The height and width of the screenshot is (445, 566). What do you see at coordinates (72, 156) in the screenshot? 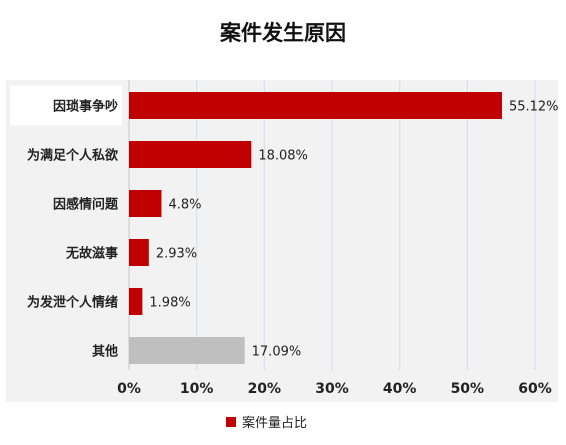
I see `category-label: 为满足个人私欲` at bounding box center [72, 156].